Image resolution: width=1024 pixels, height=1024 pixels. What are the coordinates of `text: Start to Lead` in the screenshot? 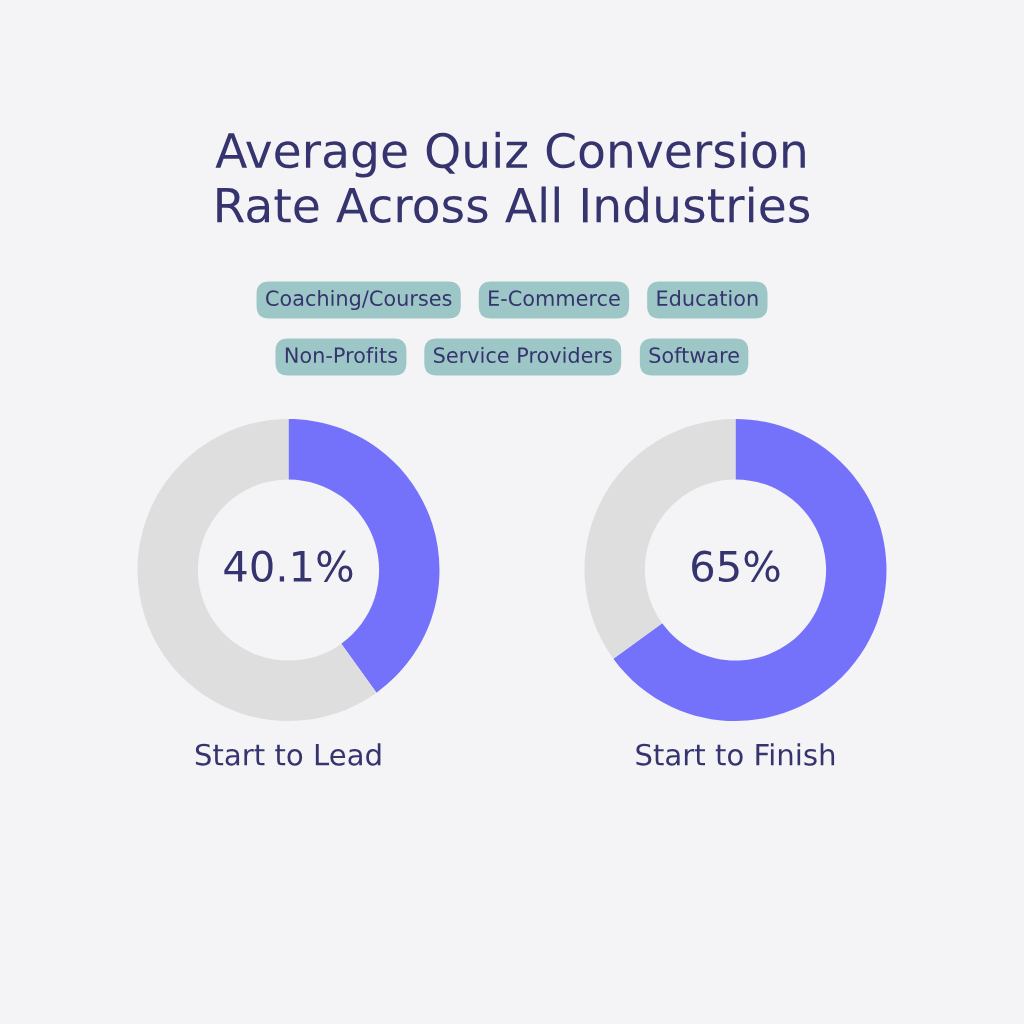 It's located at (288, 754).